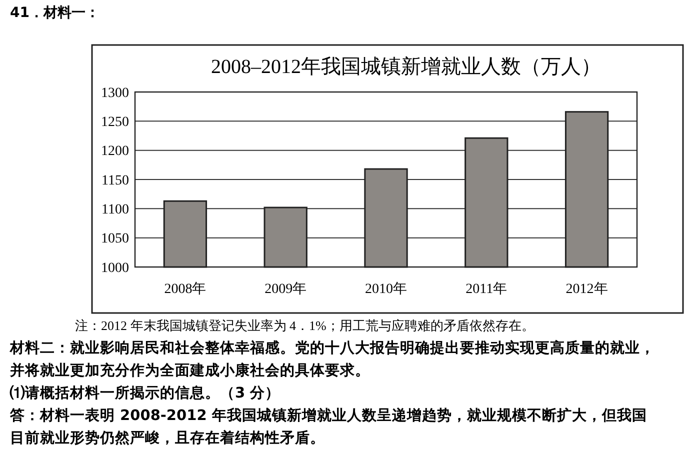 Image resolution: width=694 pixels, height=460 pixels. I want to click on text: 材料二：就业影响居民和社会整体幸福感。党的十八大报告明确提出要推动实现更高质量的就业，并将就业更加充分作为全面建成小康社会的具体要求。, so click(332, 358).